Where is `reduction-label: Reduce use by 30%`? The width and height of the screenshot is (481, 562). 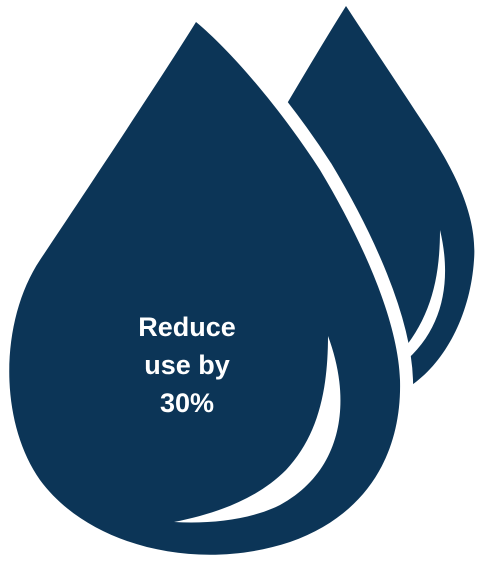
reduction-label: Reduce use by 30% is located at coordinates (187, 365).